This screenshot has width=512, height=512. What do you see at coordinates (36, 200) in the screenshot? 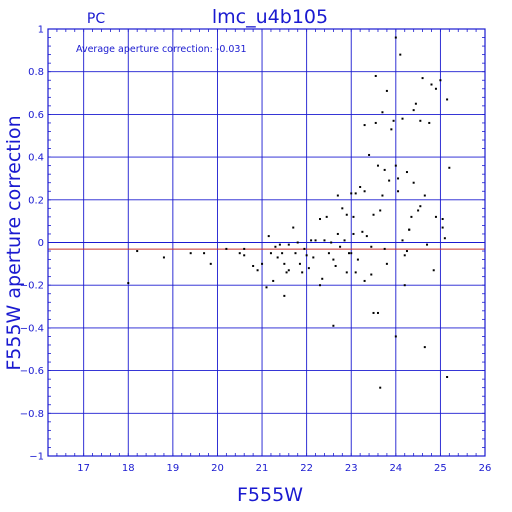
I see `y-tick-label: 0.2` at bounding box center [36, 200].